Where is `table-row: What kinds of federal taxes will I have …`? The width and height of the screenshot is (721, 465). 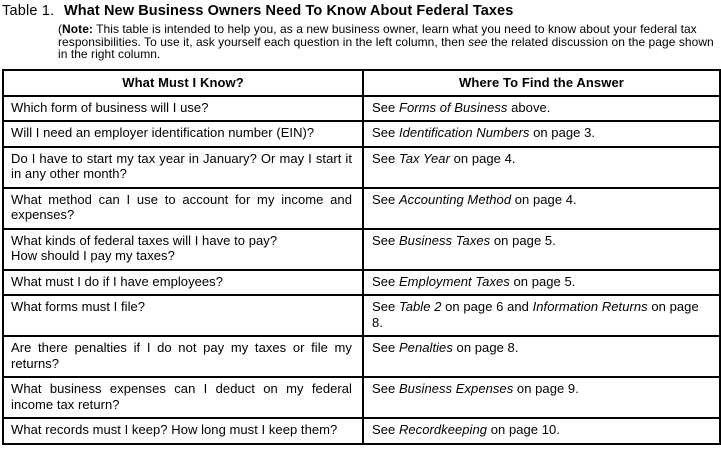
table-row: What kinds of federal taxes will I have … is located at coordinates (361, 249).